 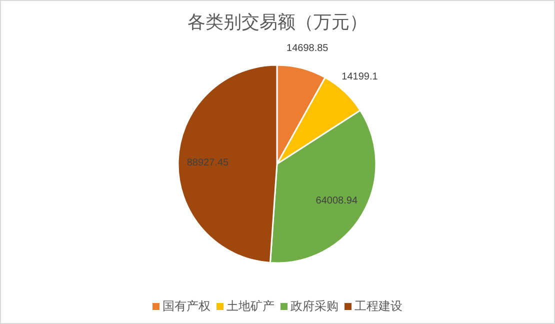 What do you see at coordinates (360, 77) in the screenshot?
I see `data-label: 14199.1` at bounding box center [360, 77].